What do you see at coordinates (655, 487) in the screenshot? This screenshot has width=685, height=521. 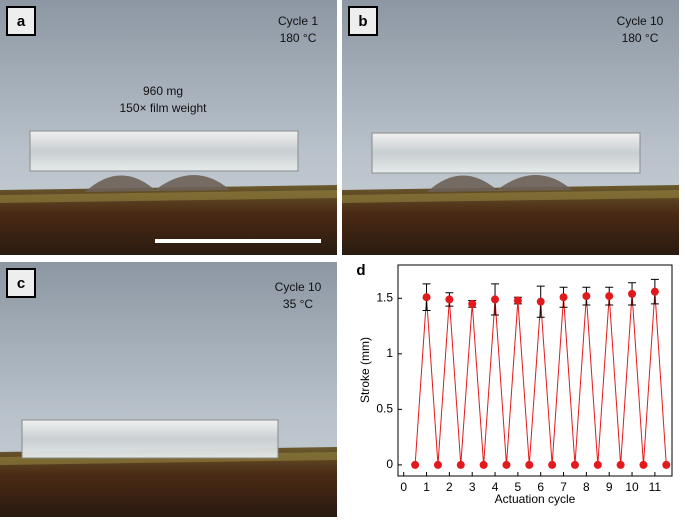 I see `x-tick-label: 11` at bounding box center [655, 487].